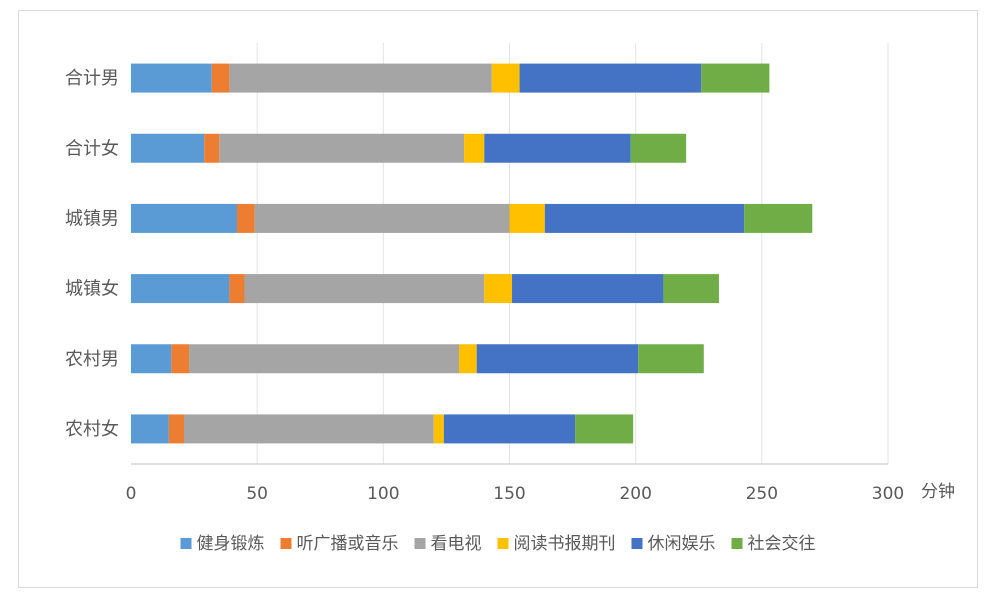 This screenshot has width=994, height=600. What do you see at coordinates (456, 544) in the screenshot?
I see `legend-label: 看电视` at bounding box center [456, 544].